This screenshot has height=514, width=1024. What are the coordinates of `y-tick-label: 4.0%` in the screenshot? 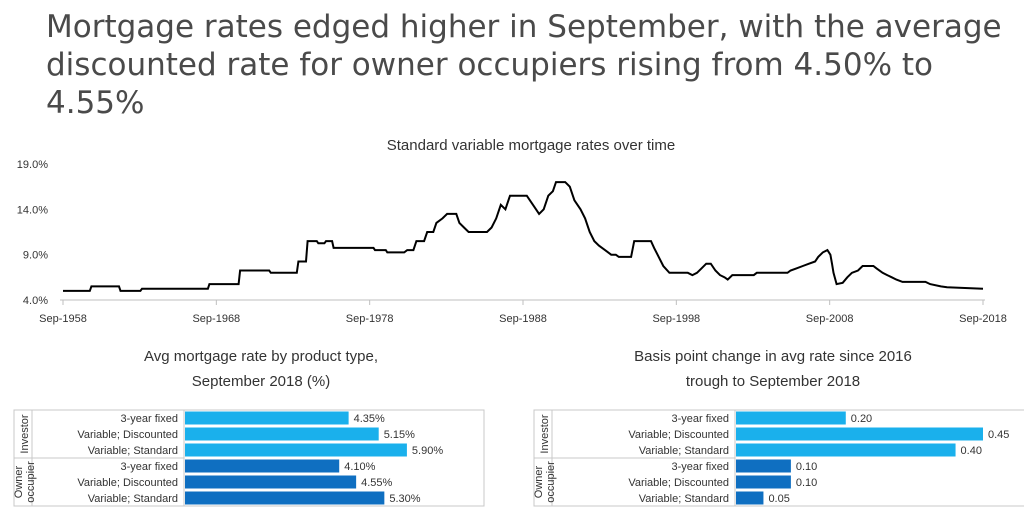 It's located at (35, 301).